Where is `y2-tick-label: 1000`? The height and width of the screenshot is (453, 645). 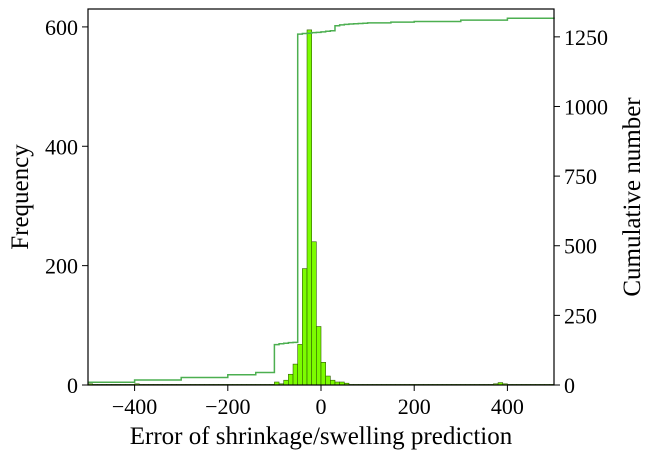
y2-tick-label: 1000 is located at coordinates (586, 106).